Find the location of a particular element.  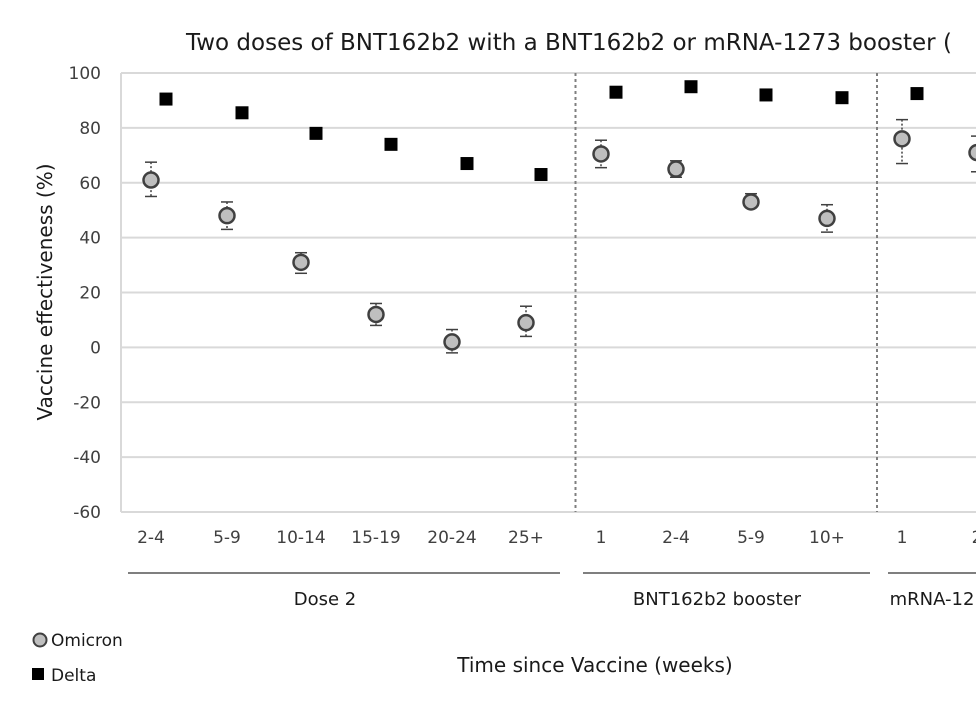

y-tick-label: -40 is located at coordinates (87, 458).